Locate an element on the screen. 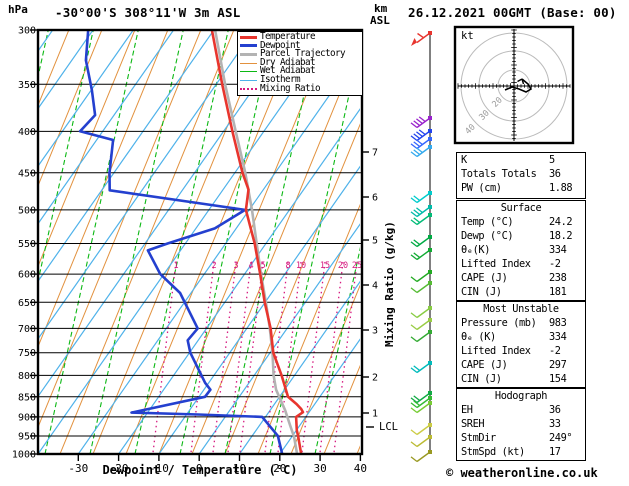  svg-text: 650 is located at coordinates (27, 303).